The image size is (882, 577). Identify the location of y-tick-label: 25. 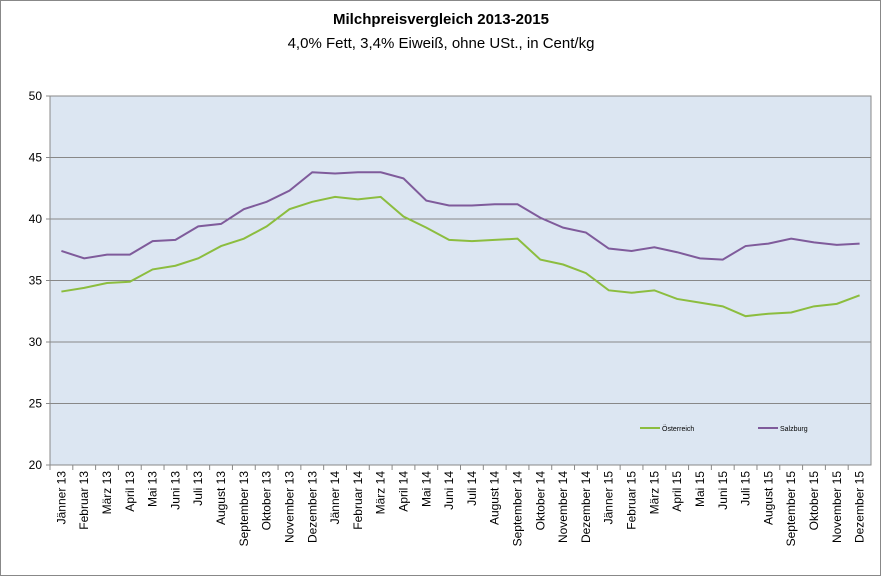
(36, 404).